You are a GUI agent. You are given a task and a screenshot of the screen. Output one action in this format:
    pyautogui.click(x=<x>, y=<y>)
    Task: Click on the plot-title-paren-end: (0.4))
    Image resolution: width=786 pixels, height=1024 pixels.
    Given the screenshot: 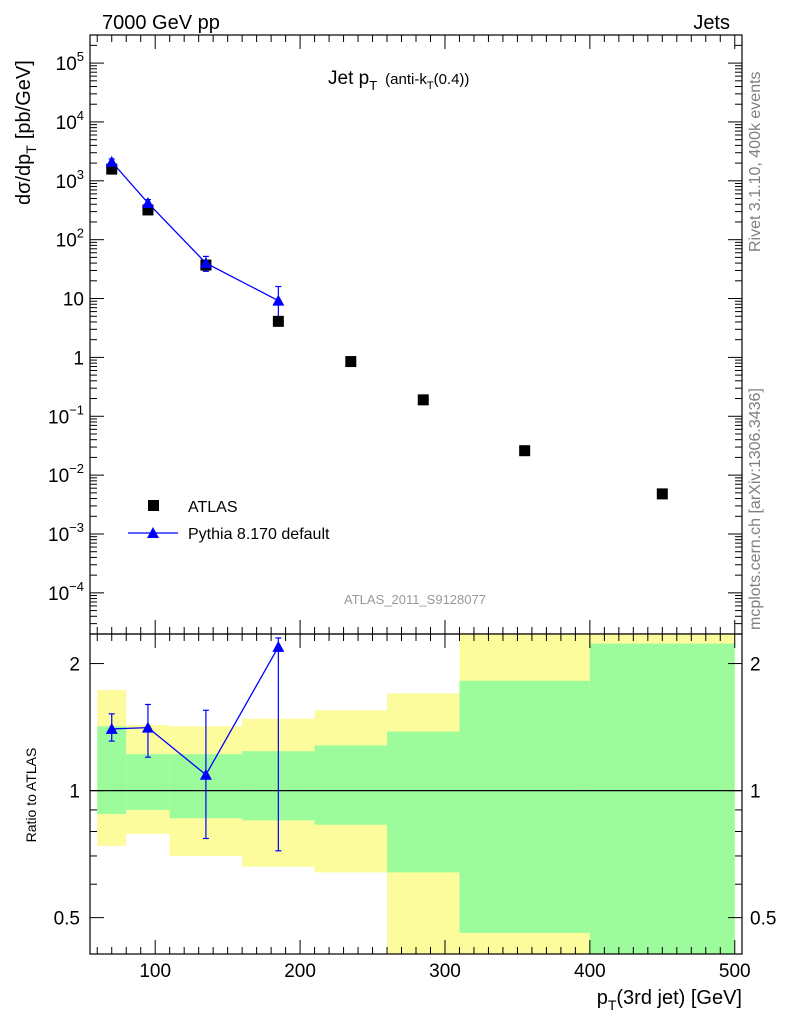 What is the action you would take?
    pyautogui.click(x=452, y=79)
    